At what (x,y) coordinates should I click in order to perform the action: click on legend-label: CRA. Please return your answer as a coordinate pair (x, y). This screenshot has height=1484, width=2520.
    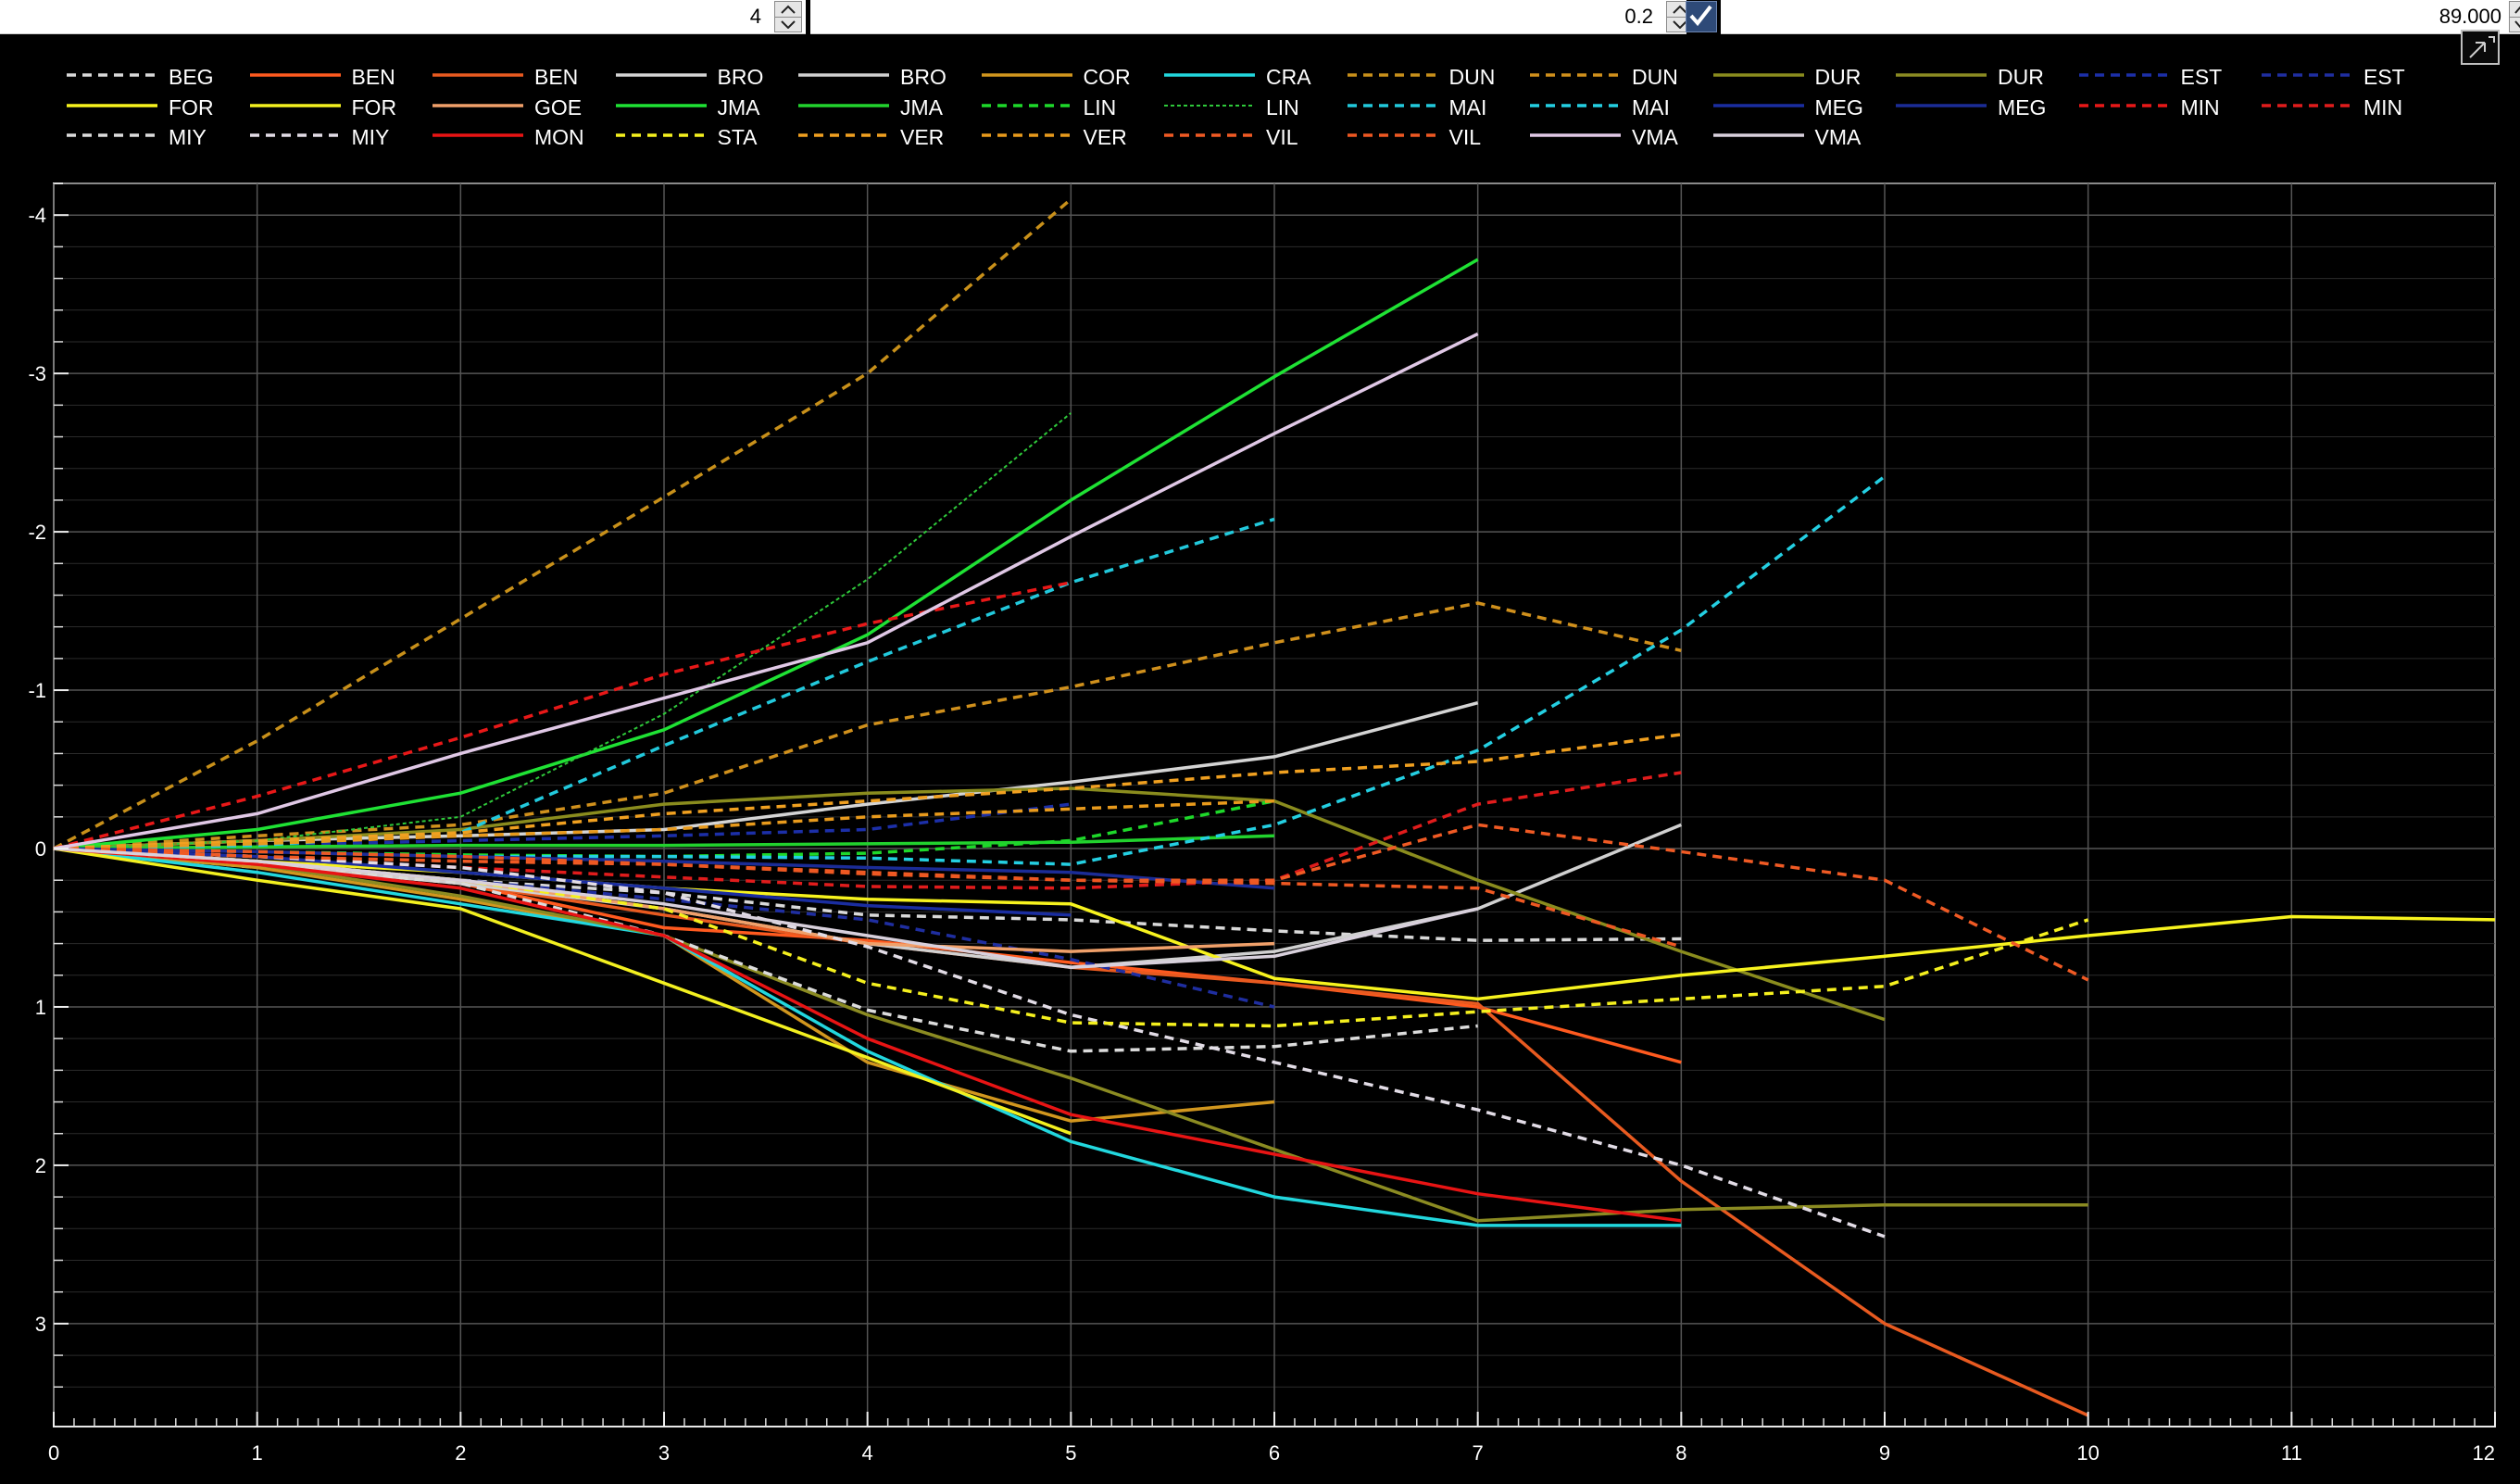
    Looking at the image, I should click on (1288, 77).